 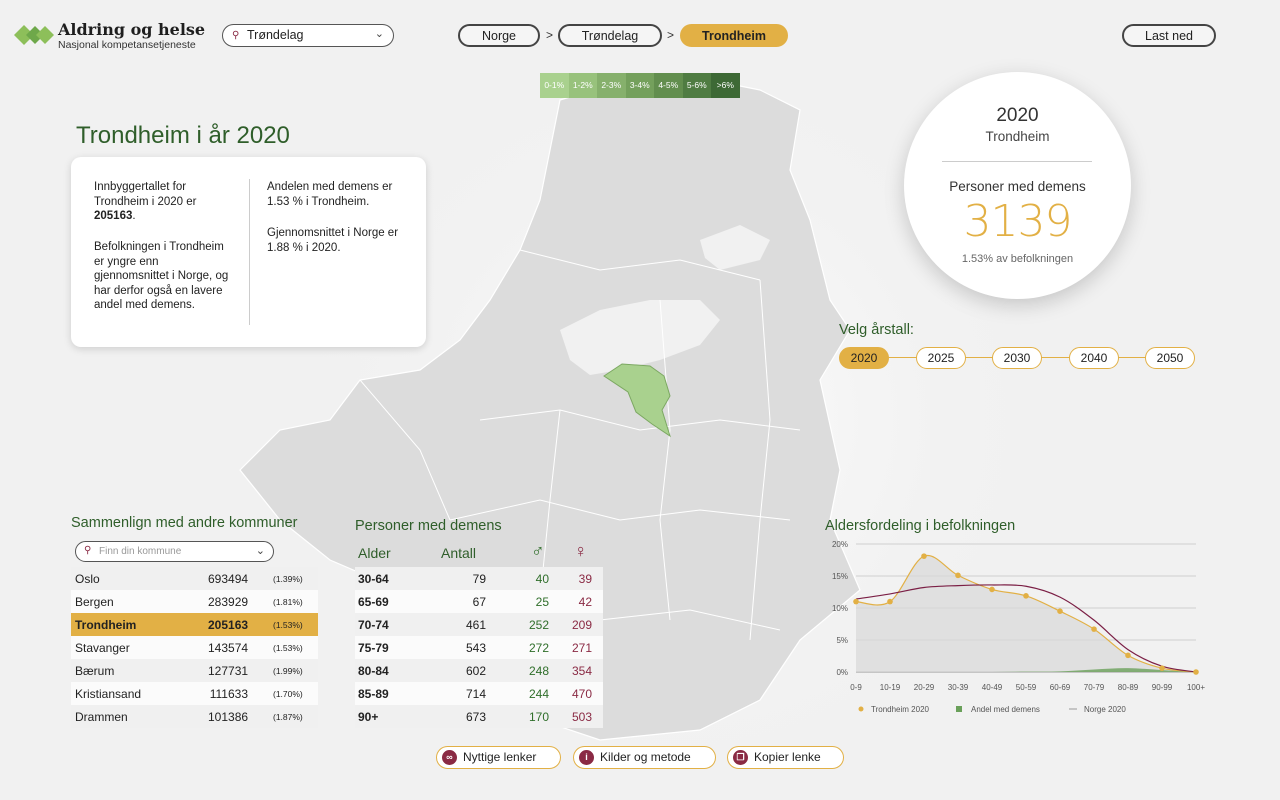 What do you see at coordinates (1094, 358) in the screenshot?
I see `year-2040-button: 2040` at bounding box center [1094, 358].